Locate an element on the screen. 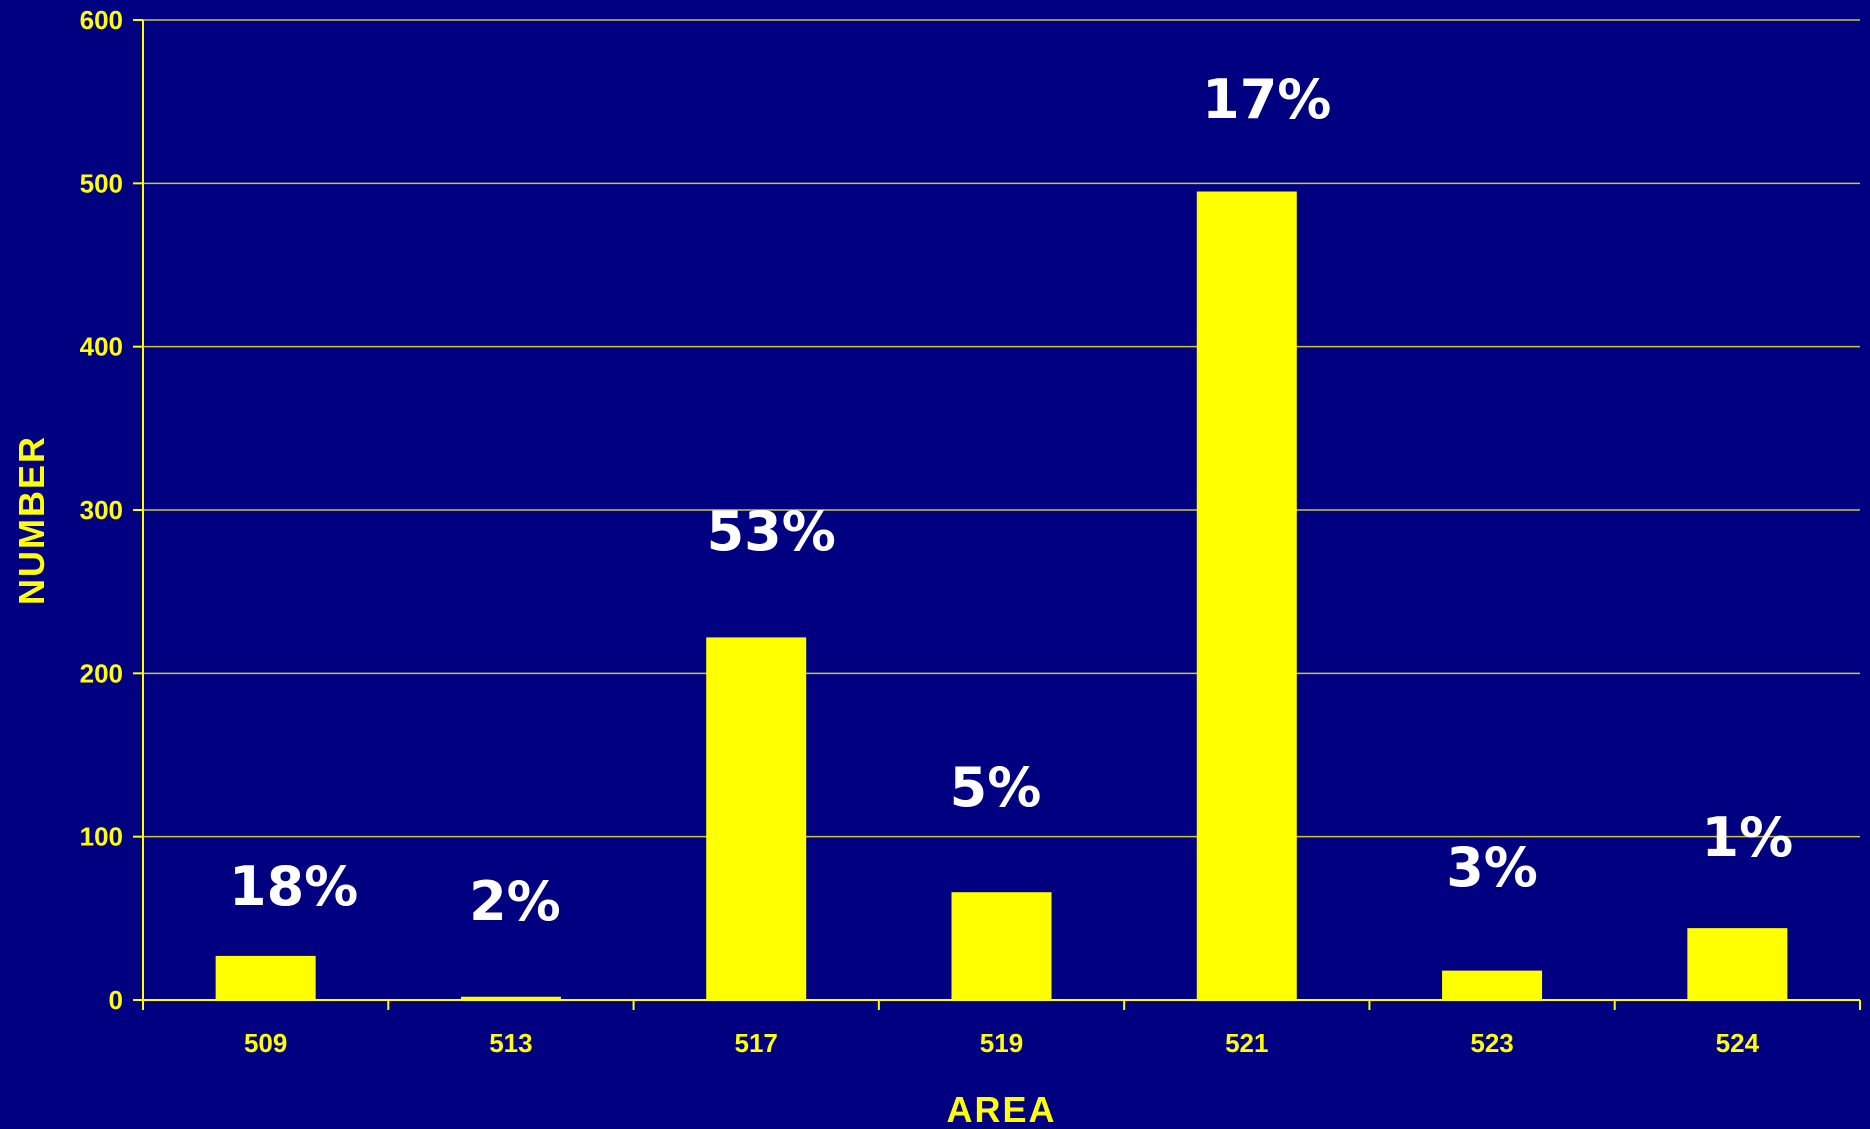  y-tick-label: 0 is located at coordinates (116, 1000).